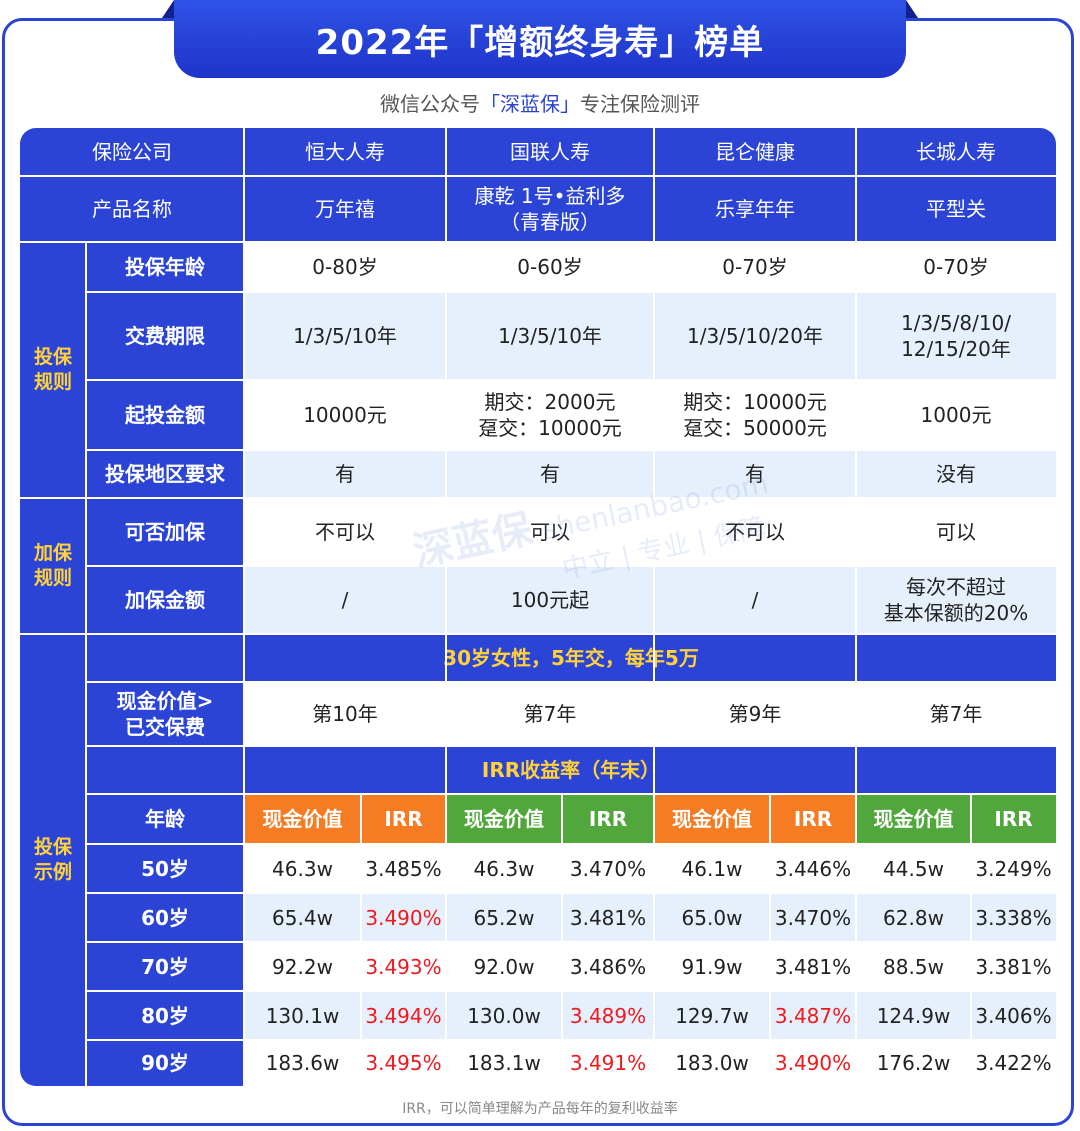  What do you see at coordinates (913, 868) in the screenshot?
I see `table-cell: 44.5w` at bounding box center [913, 868].